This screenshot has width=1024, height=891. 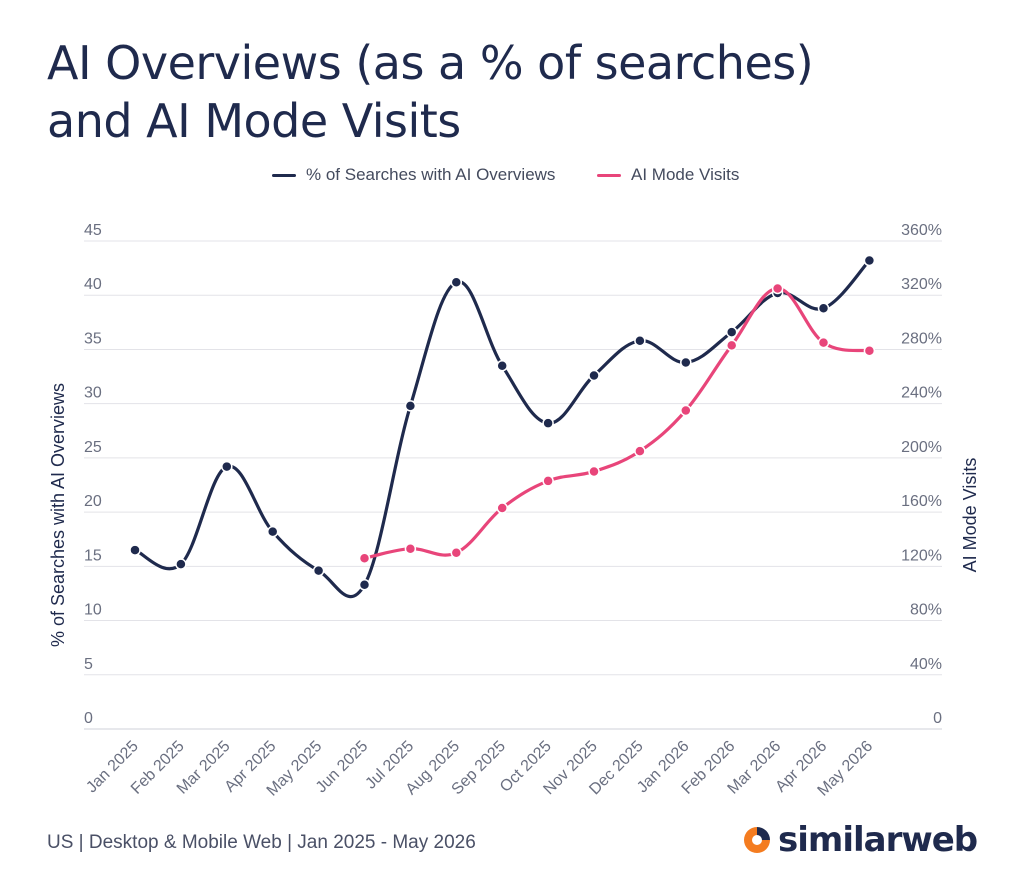 What do you see at coordinates (921, 230) in the screenshot?
I see `y-right-tick-label: 360%` at bounding box center [921, 230].